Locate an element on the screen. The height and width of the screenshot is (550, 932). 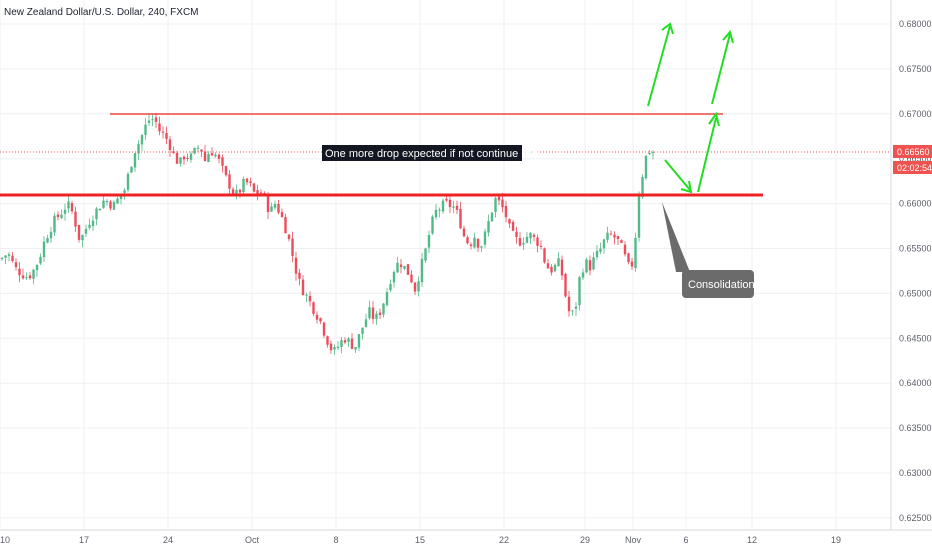
arrowhead-down is located at coordinates (686, 187).